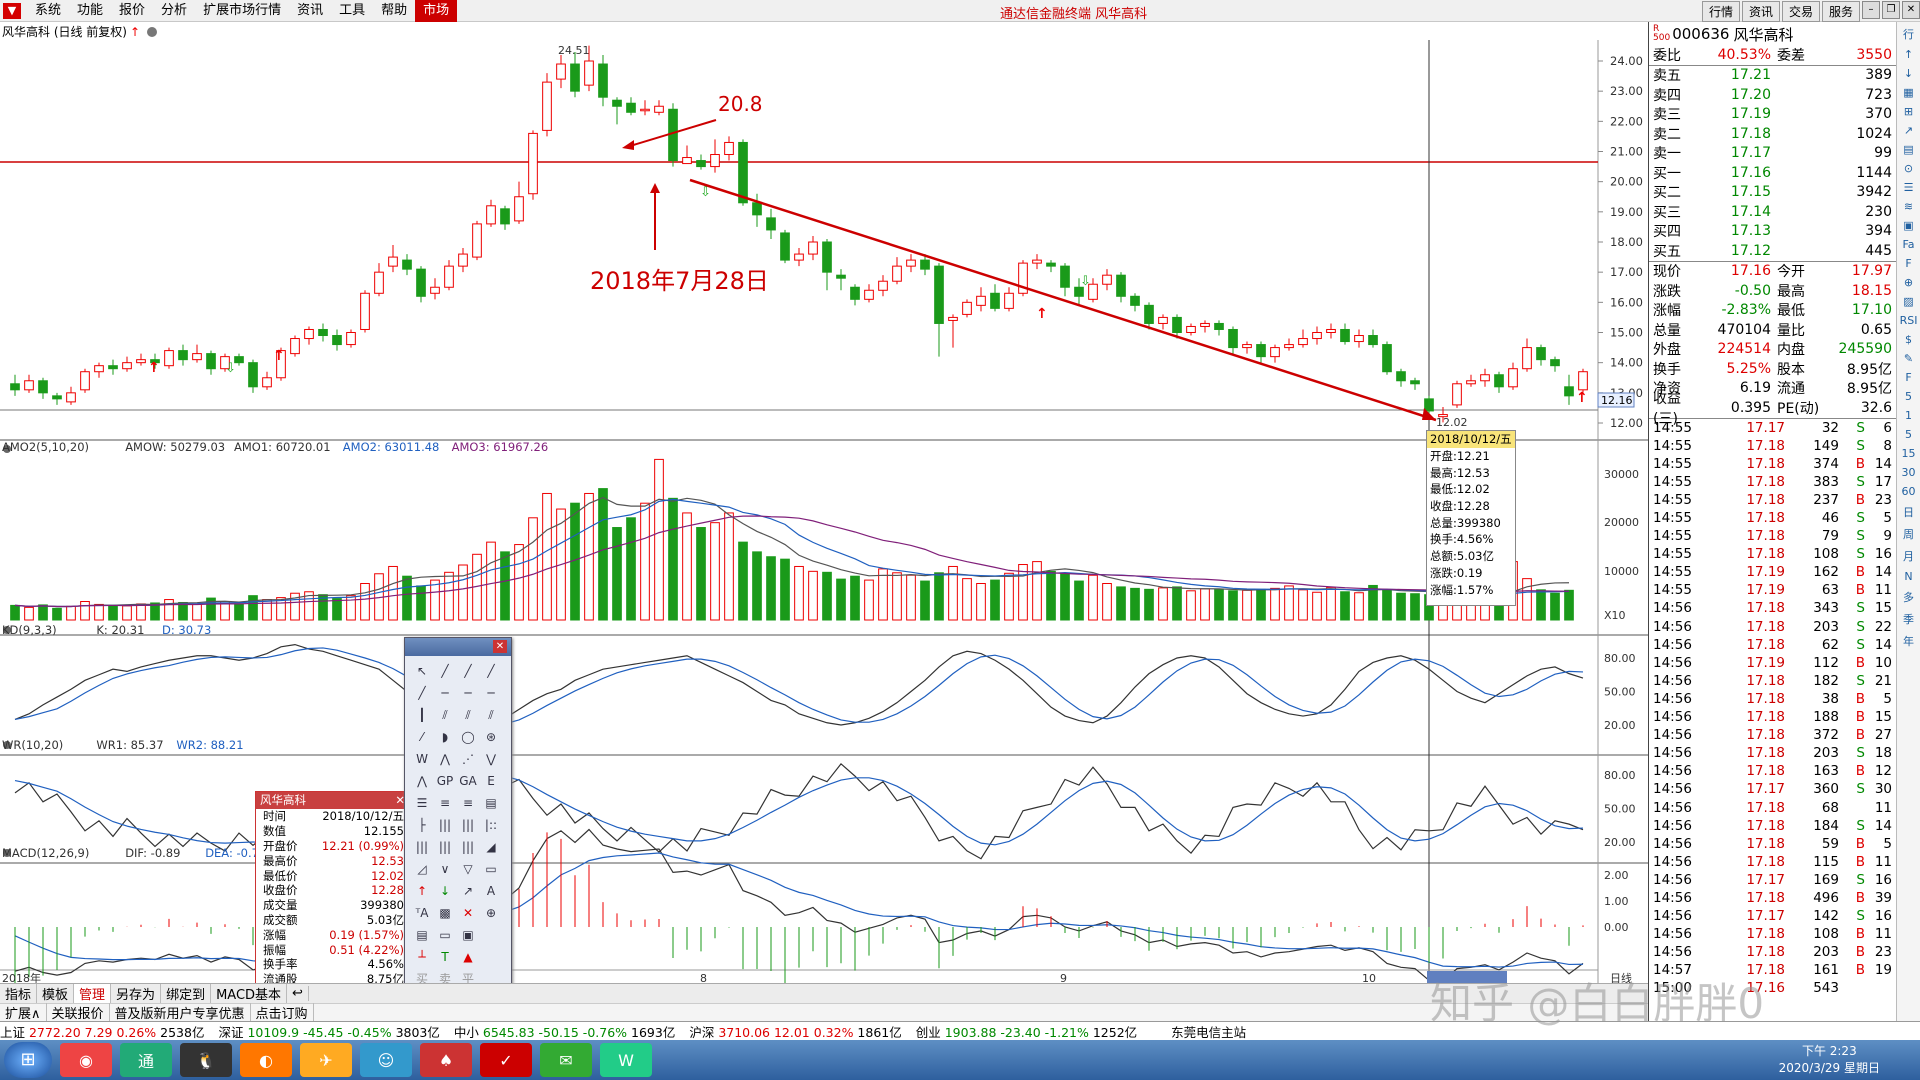 The image size is (1920, 1080). Describe the element at coordinates (48, 10) in the screenshot. I see `menu-system: 系统` at that location.